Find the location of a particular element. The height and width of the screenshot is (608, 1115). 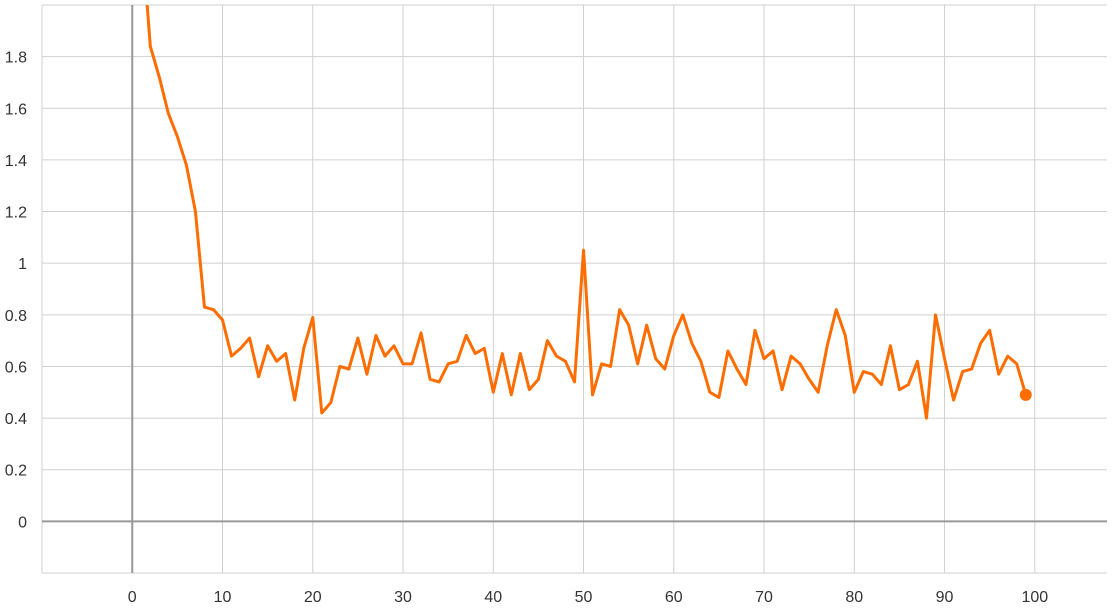

y-tick-label: 1.8 is located at coordinates (16, 58).